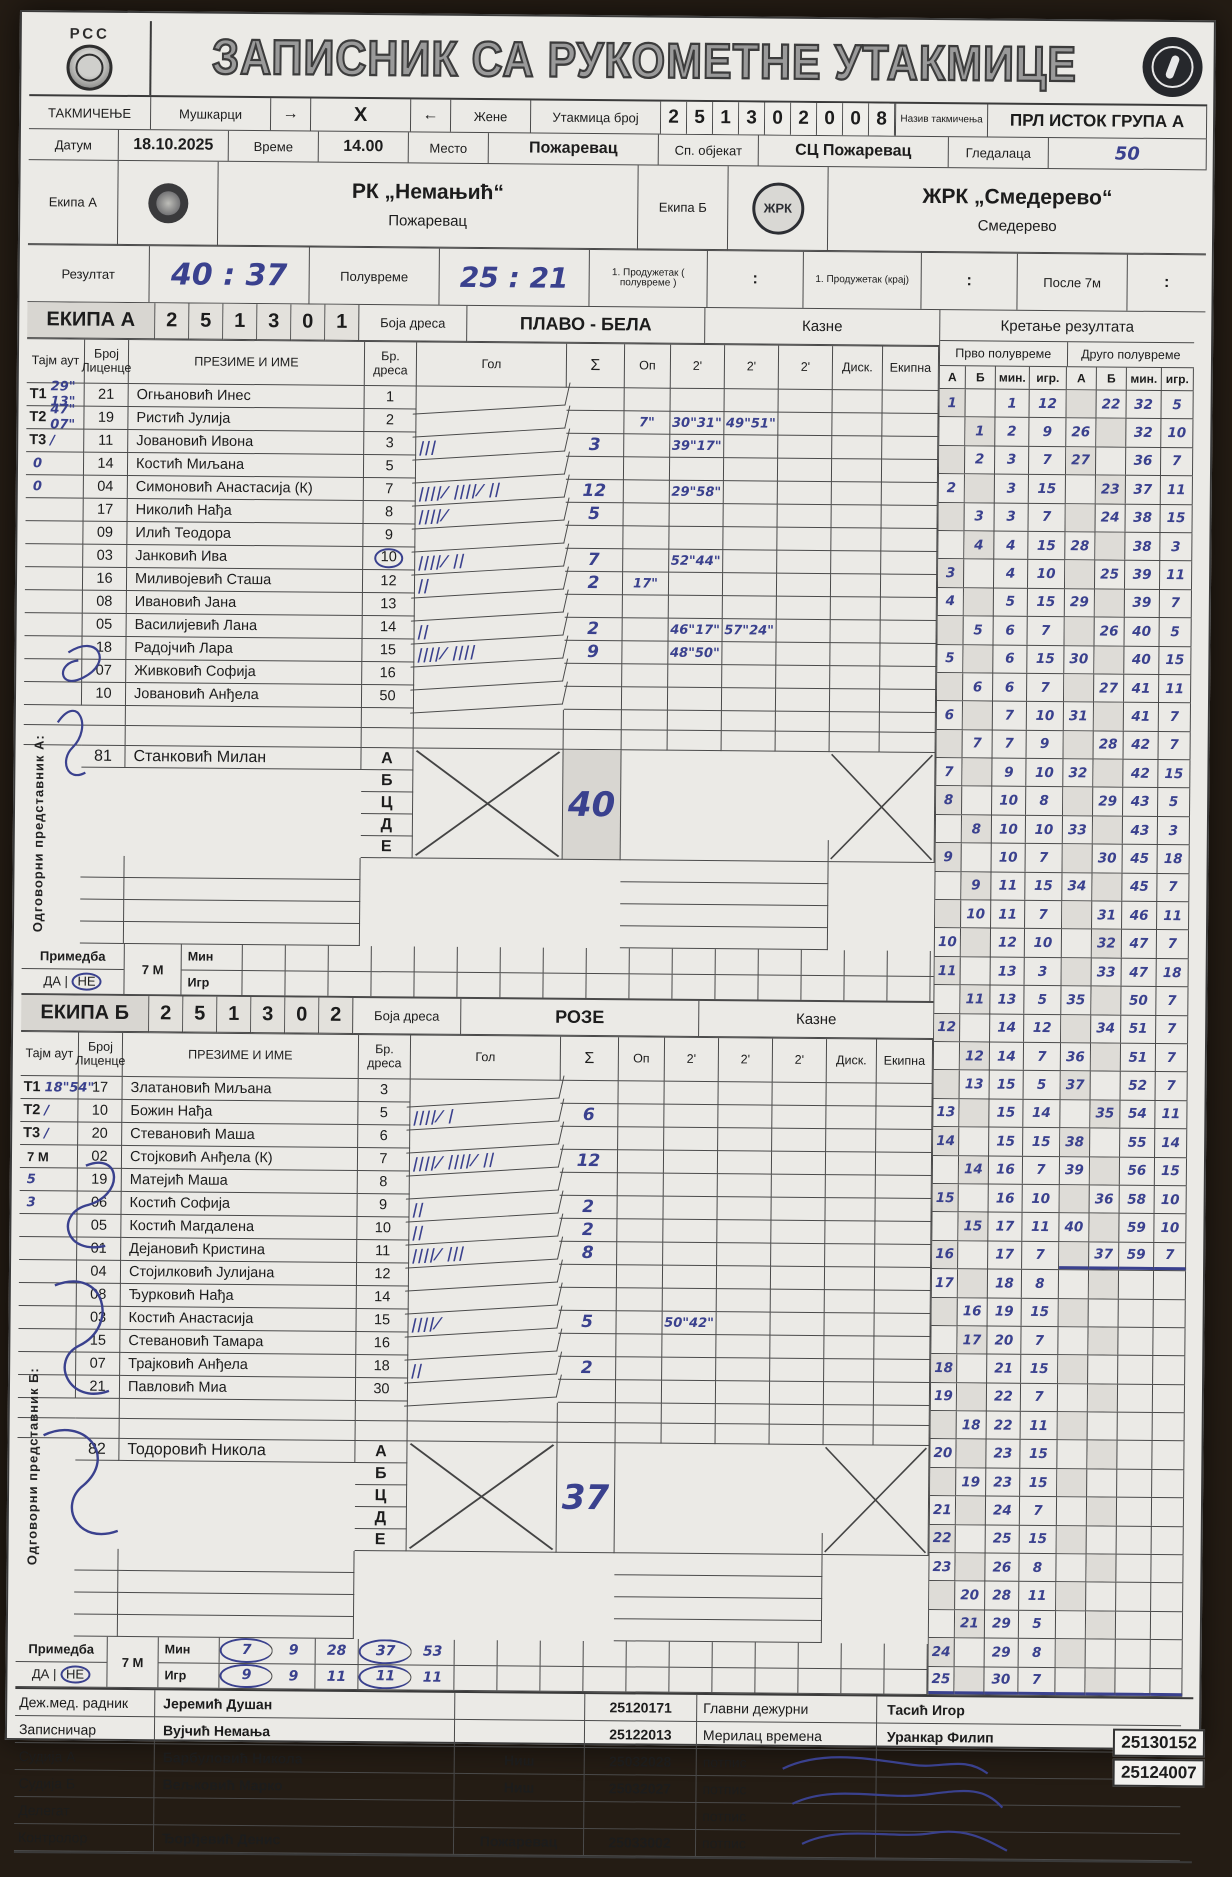 Image resolution: width=1232 pixels, height=1877 pixels. I want to click on goal-a-first-half: 3, so click(951, 573).